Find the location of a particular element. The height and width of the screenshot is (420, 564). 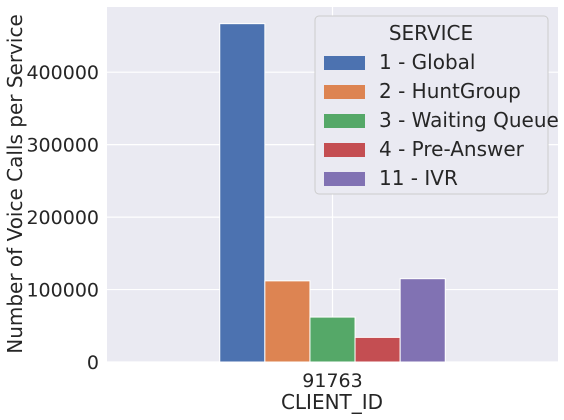

y-tick-label: 100000 is located at coordinates (62, 291).